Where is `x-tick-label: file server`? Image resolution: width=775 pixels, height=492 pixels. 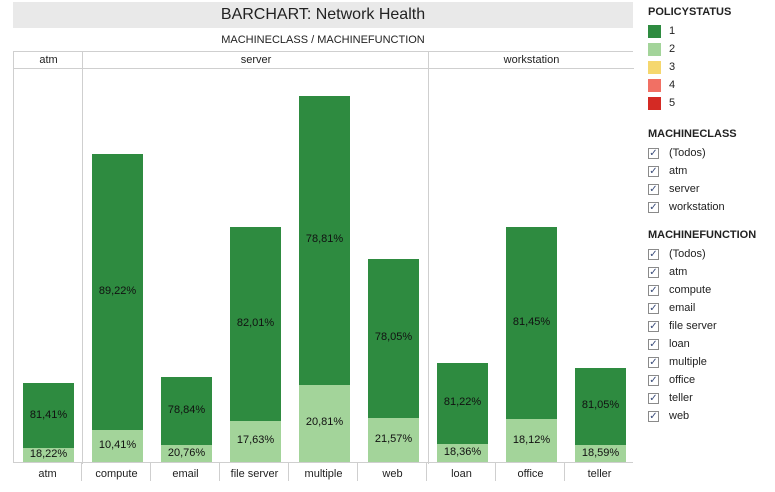 x-tick-label: file server is located at coordinates (254, 474).